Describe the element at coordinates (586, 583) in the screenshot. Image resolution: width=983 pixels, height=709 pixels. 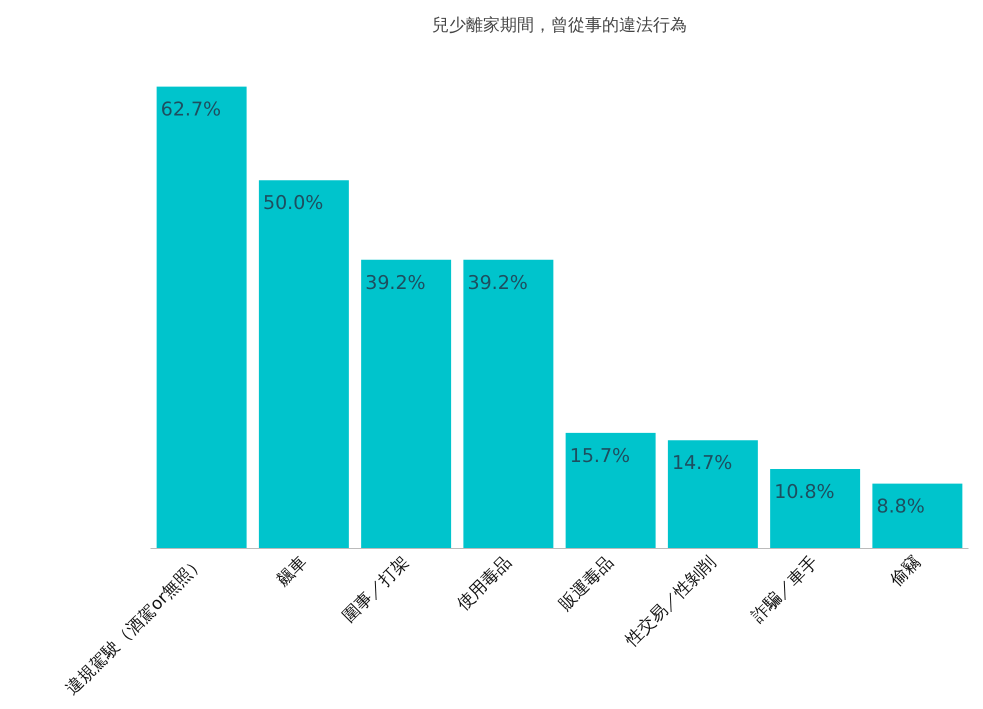
I see `x-tick-label: 販運毒品` at that location.